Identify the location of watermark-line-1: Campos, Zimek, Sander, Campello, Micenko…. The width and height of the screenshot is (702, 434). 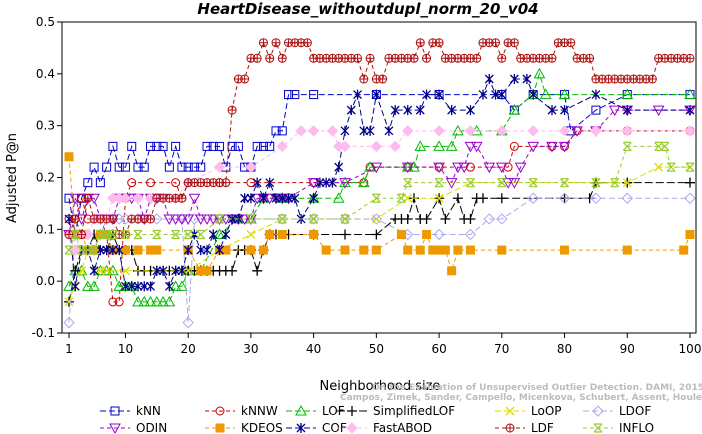
(521, 398).